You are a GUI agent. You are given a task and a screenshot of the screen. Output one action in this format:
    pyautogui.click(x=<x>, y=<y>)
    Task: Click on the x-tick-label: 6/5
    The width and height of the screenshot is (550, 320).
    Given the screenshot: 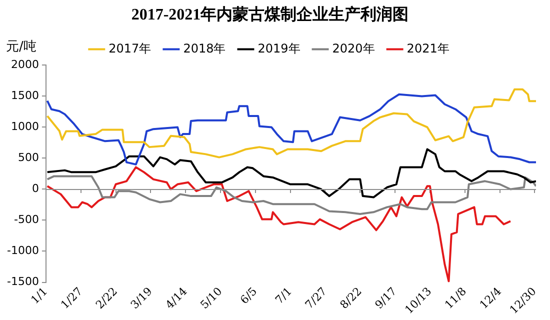 What is the action you would take?
    pyautogui.click(x=249, y=295)
    